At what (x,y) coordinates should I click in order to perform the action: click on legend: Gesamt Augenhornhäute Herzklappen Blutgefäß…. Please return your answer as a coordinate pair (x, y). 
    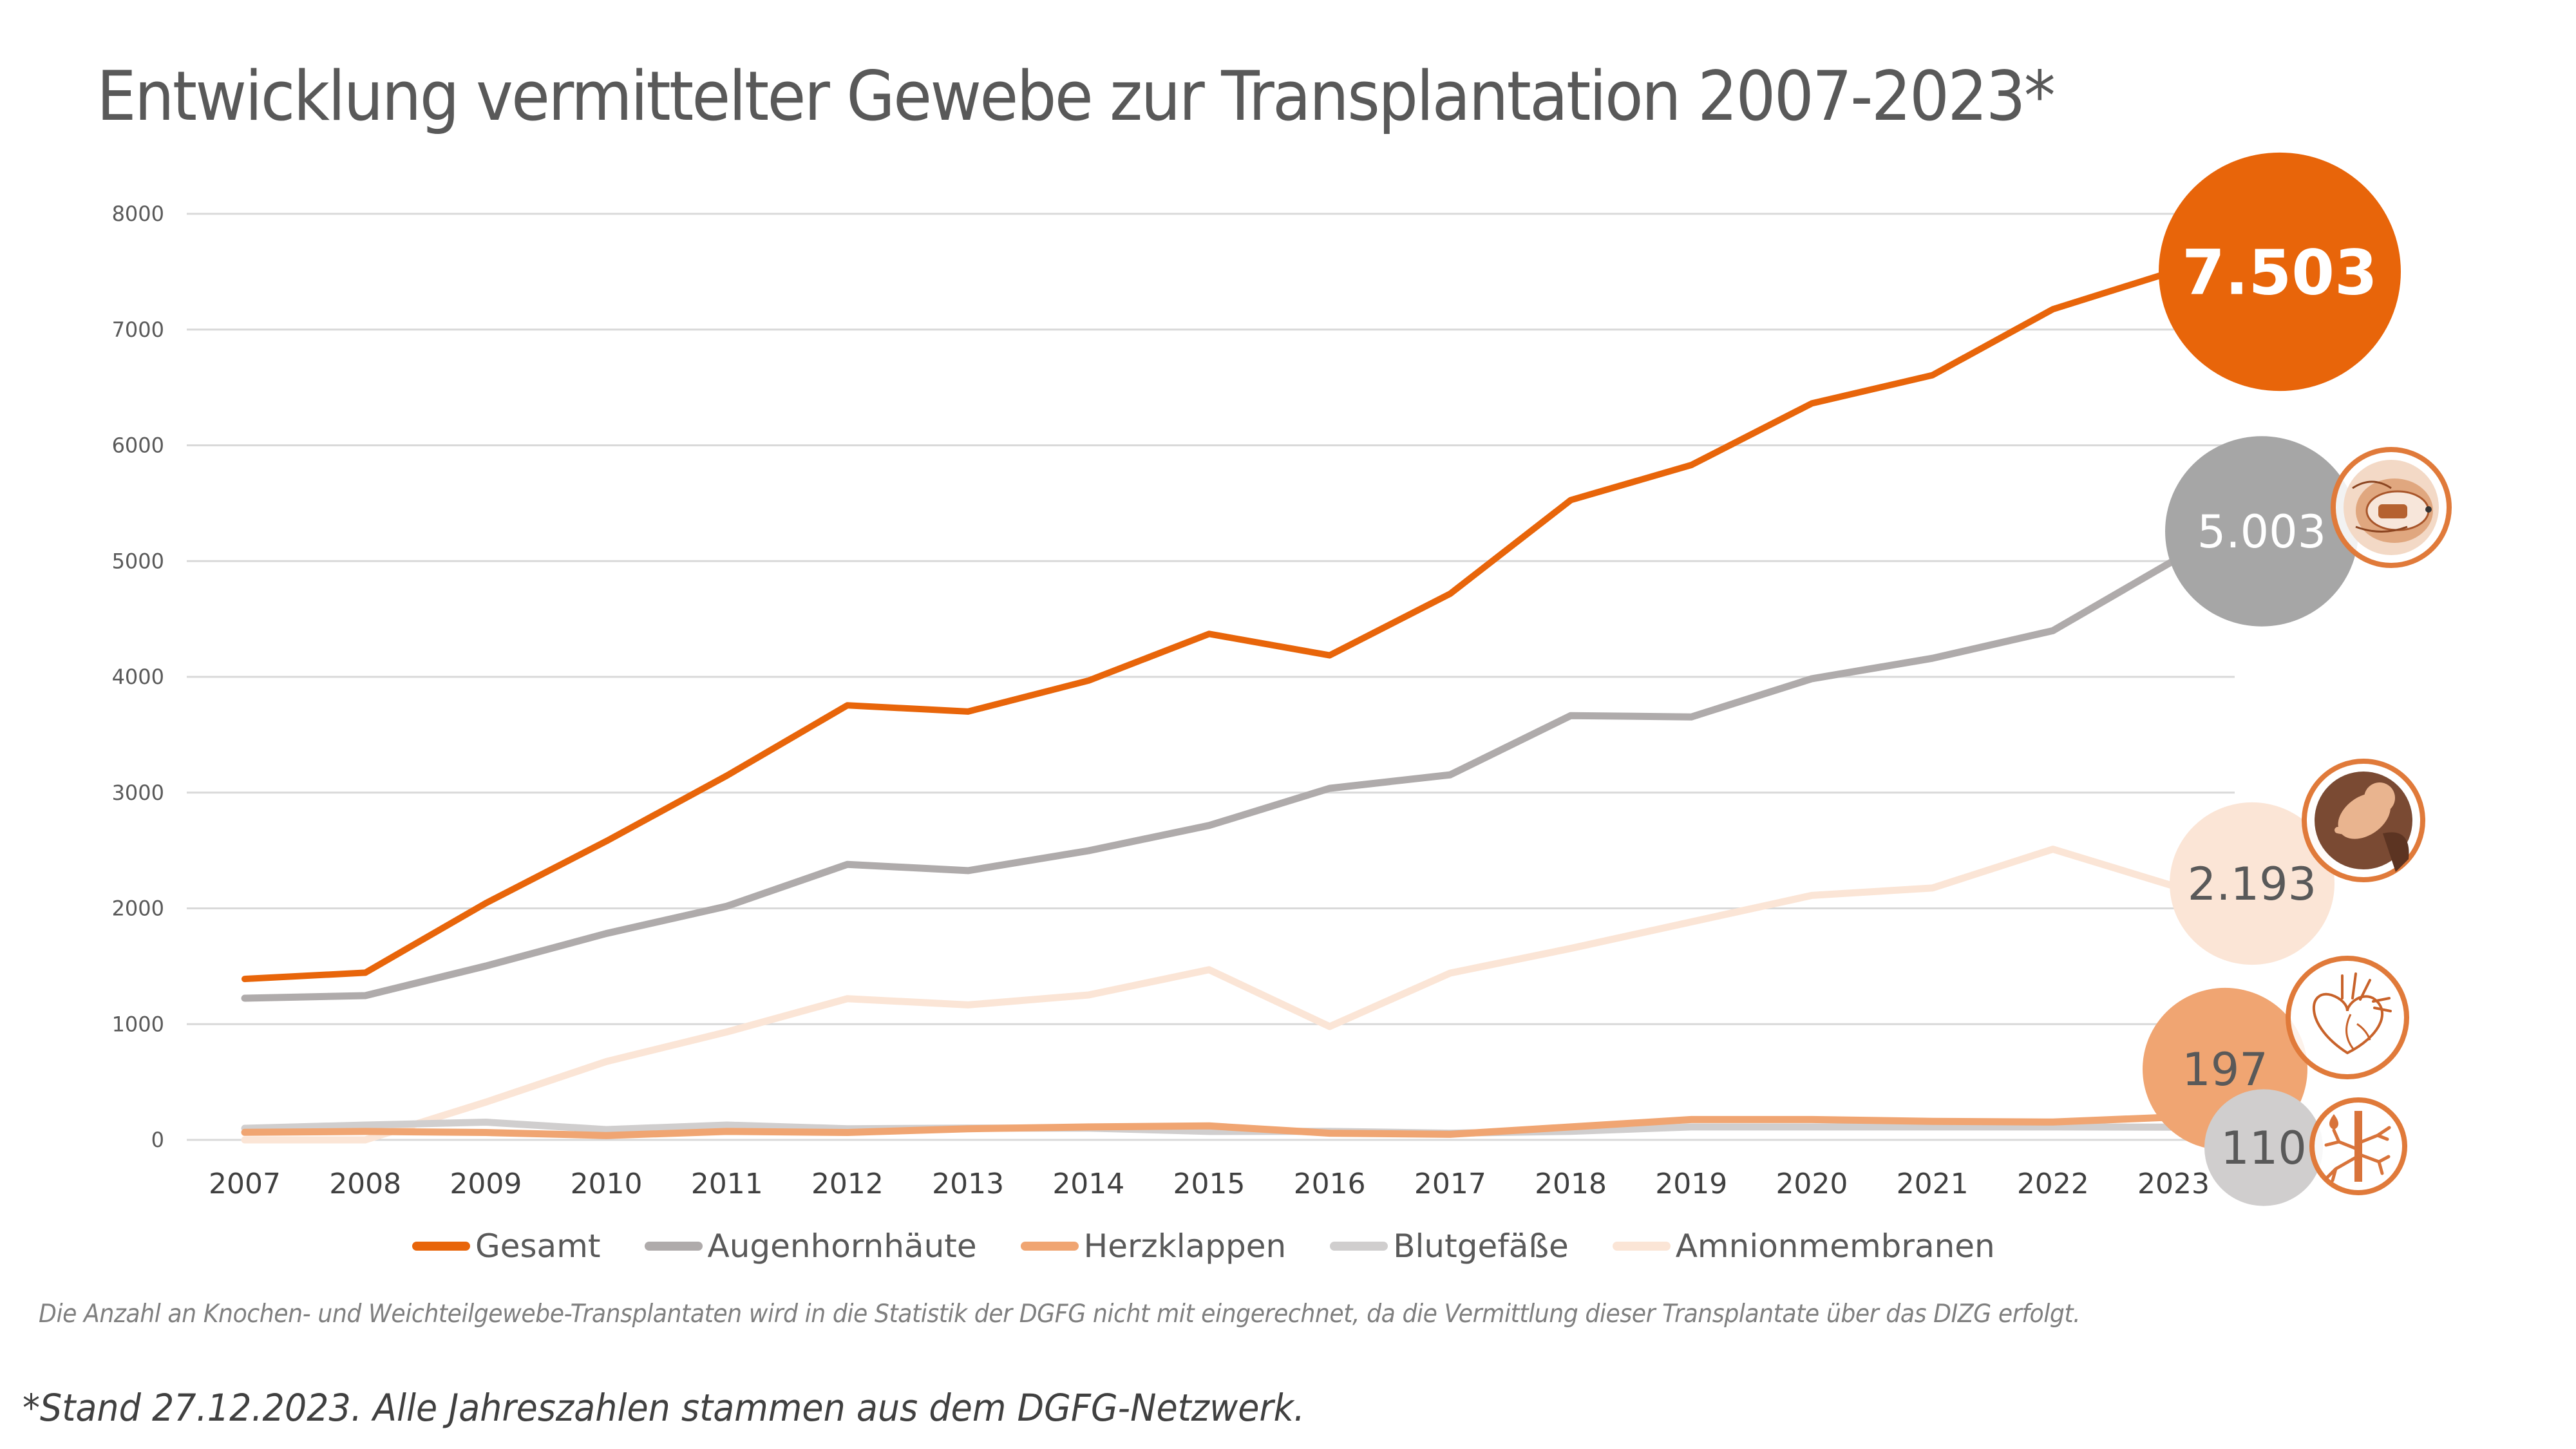
    Looking at the image, I should click on (1225, 1246).